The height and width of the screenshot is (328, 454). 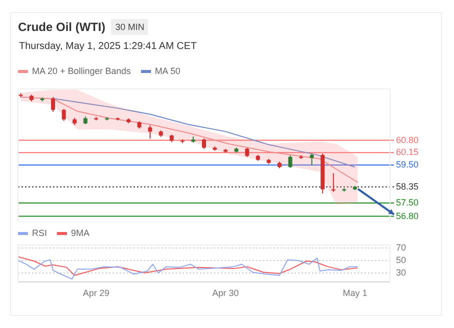 What do you see at coordinates (40, 233) in the screenshot?
I see `legend-label: RSI` at bounding box center [40, 233].